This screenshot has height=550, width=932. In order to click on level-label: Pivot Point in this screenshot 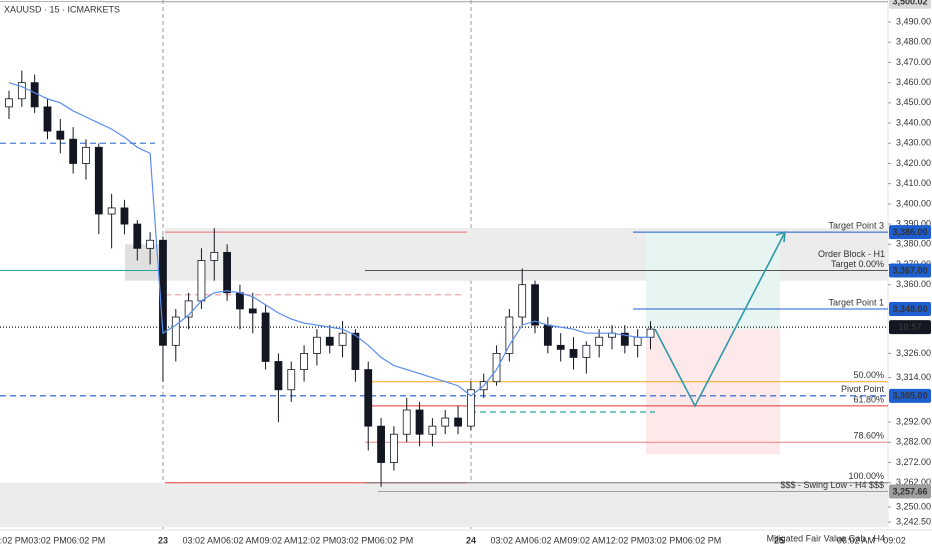, I will do `click(863, 389)`.